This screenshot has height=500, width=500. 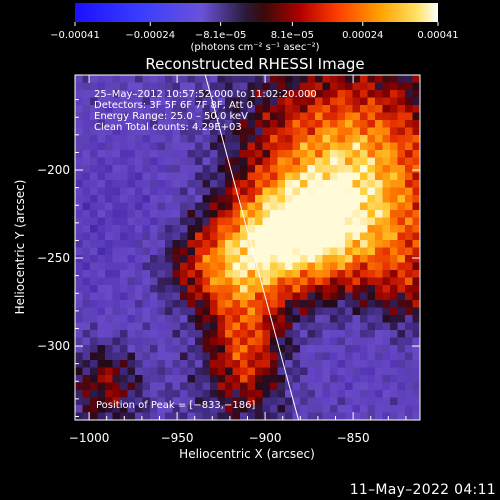 What do you see at coordinates (362, 35) in the screenshot?
I see `colorbar-tick-label: 0.00024` at bounding box center [362, 35].